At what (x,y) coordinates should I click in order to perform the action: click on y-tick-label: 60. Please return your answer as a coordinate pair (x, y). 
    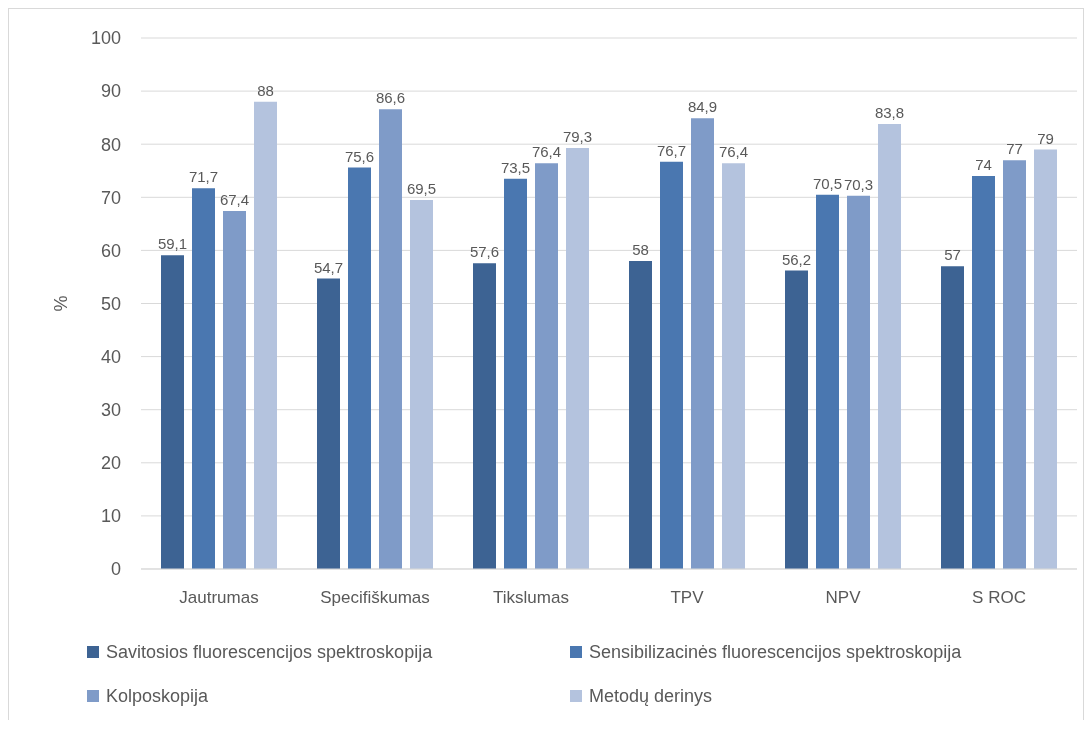
    Looking at the image, I should click on (110, 250).